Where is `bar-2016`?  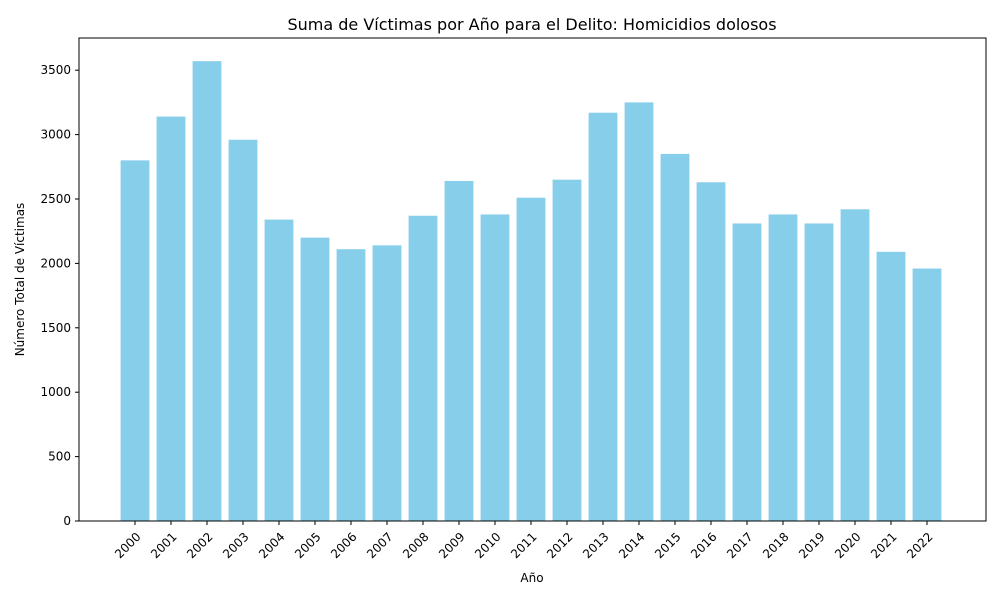 bar-2016 is located at coordinates (711, 351).